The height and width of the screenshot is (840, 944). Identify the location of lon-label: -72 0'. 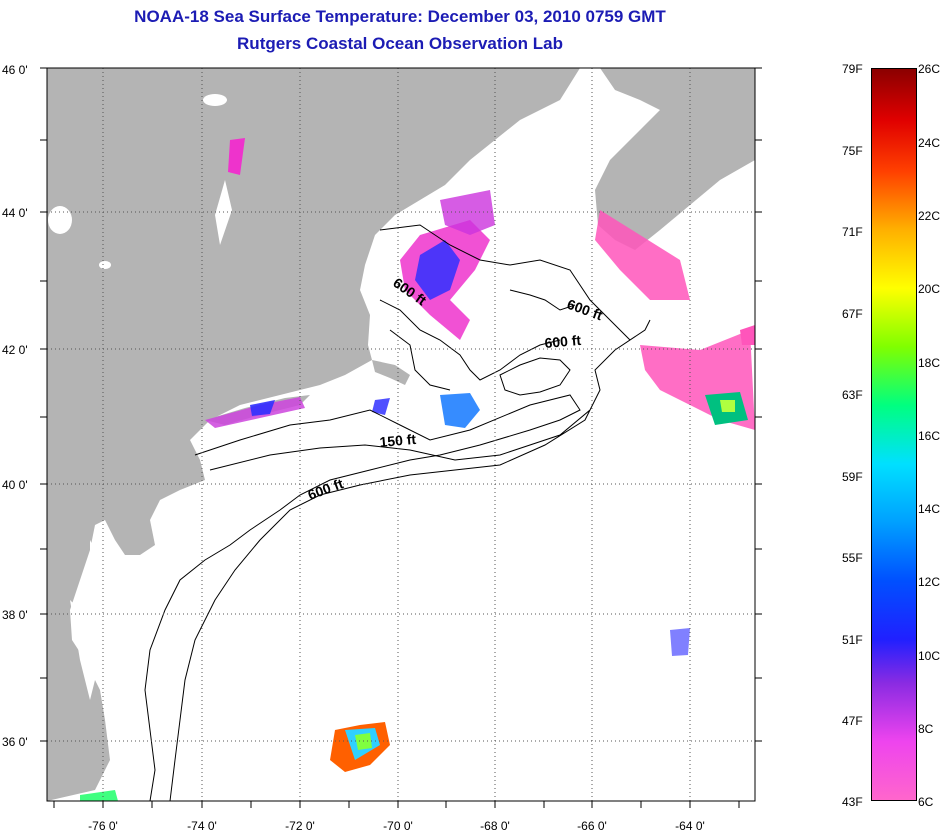
(300, 826).